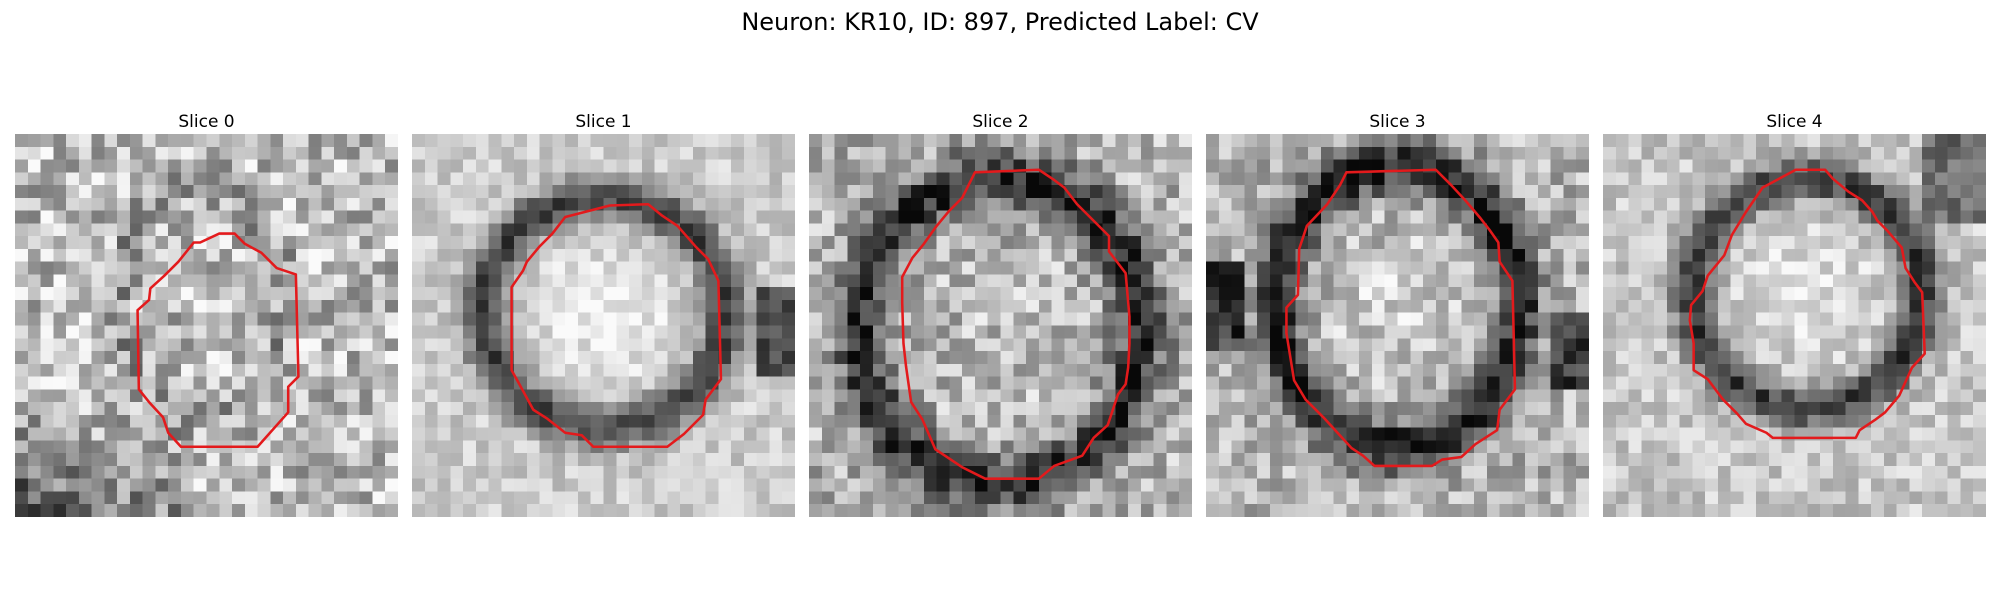 The image size is (2000, 600). I want to click on slice-panel-0: Slice 0, so click(206, 313).